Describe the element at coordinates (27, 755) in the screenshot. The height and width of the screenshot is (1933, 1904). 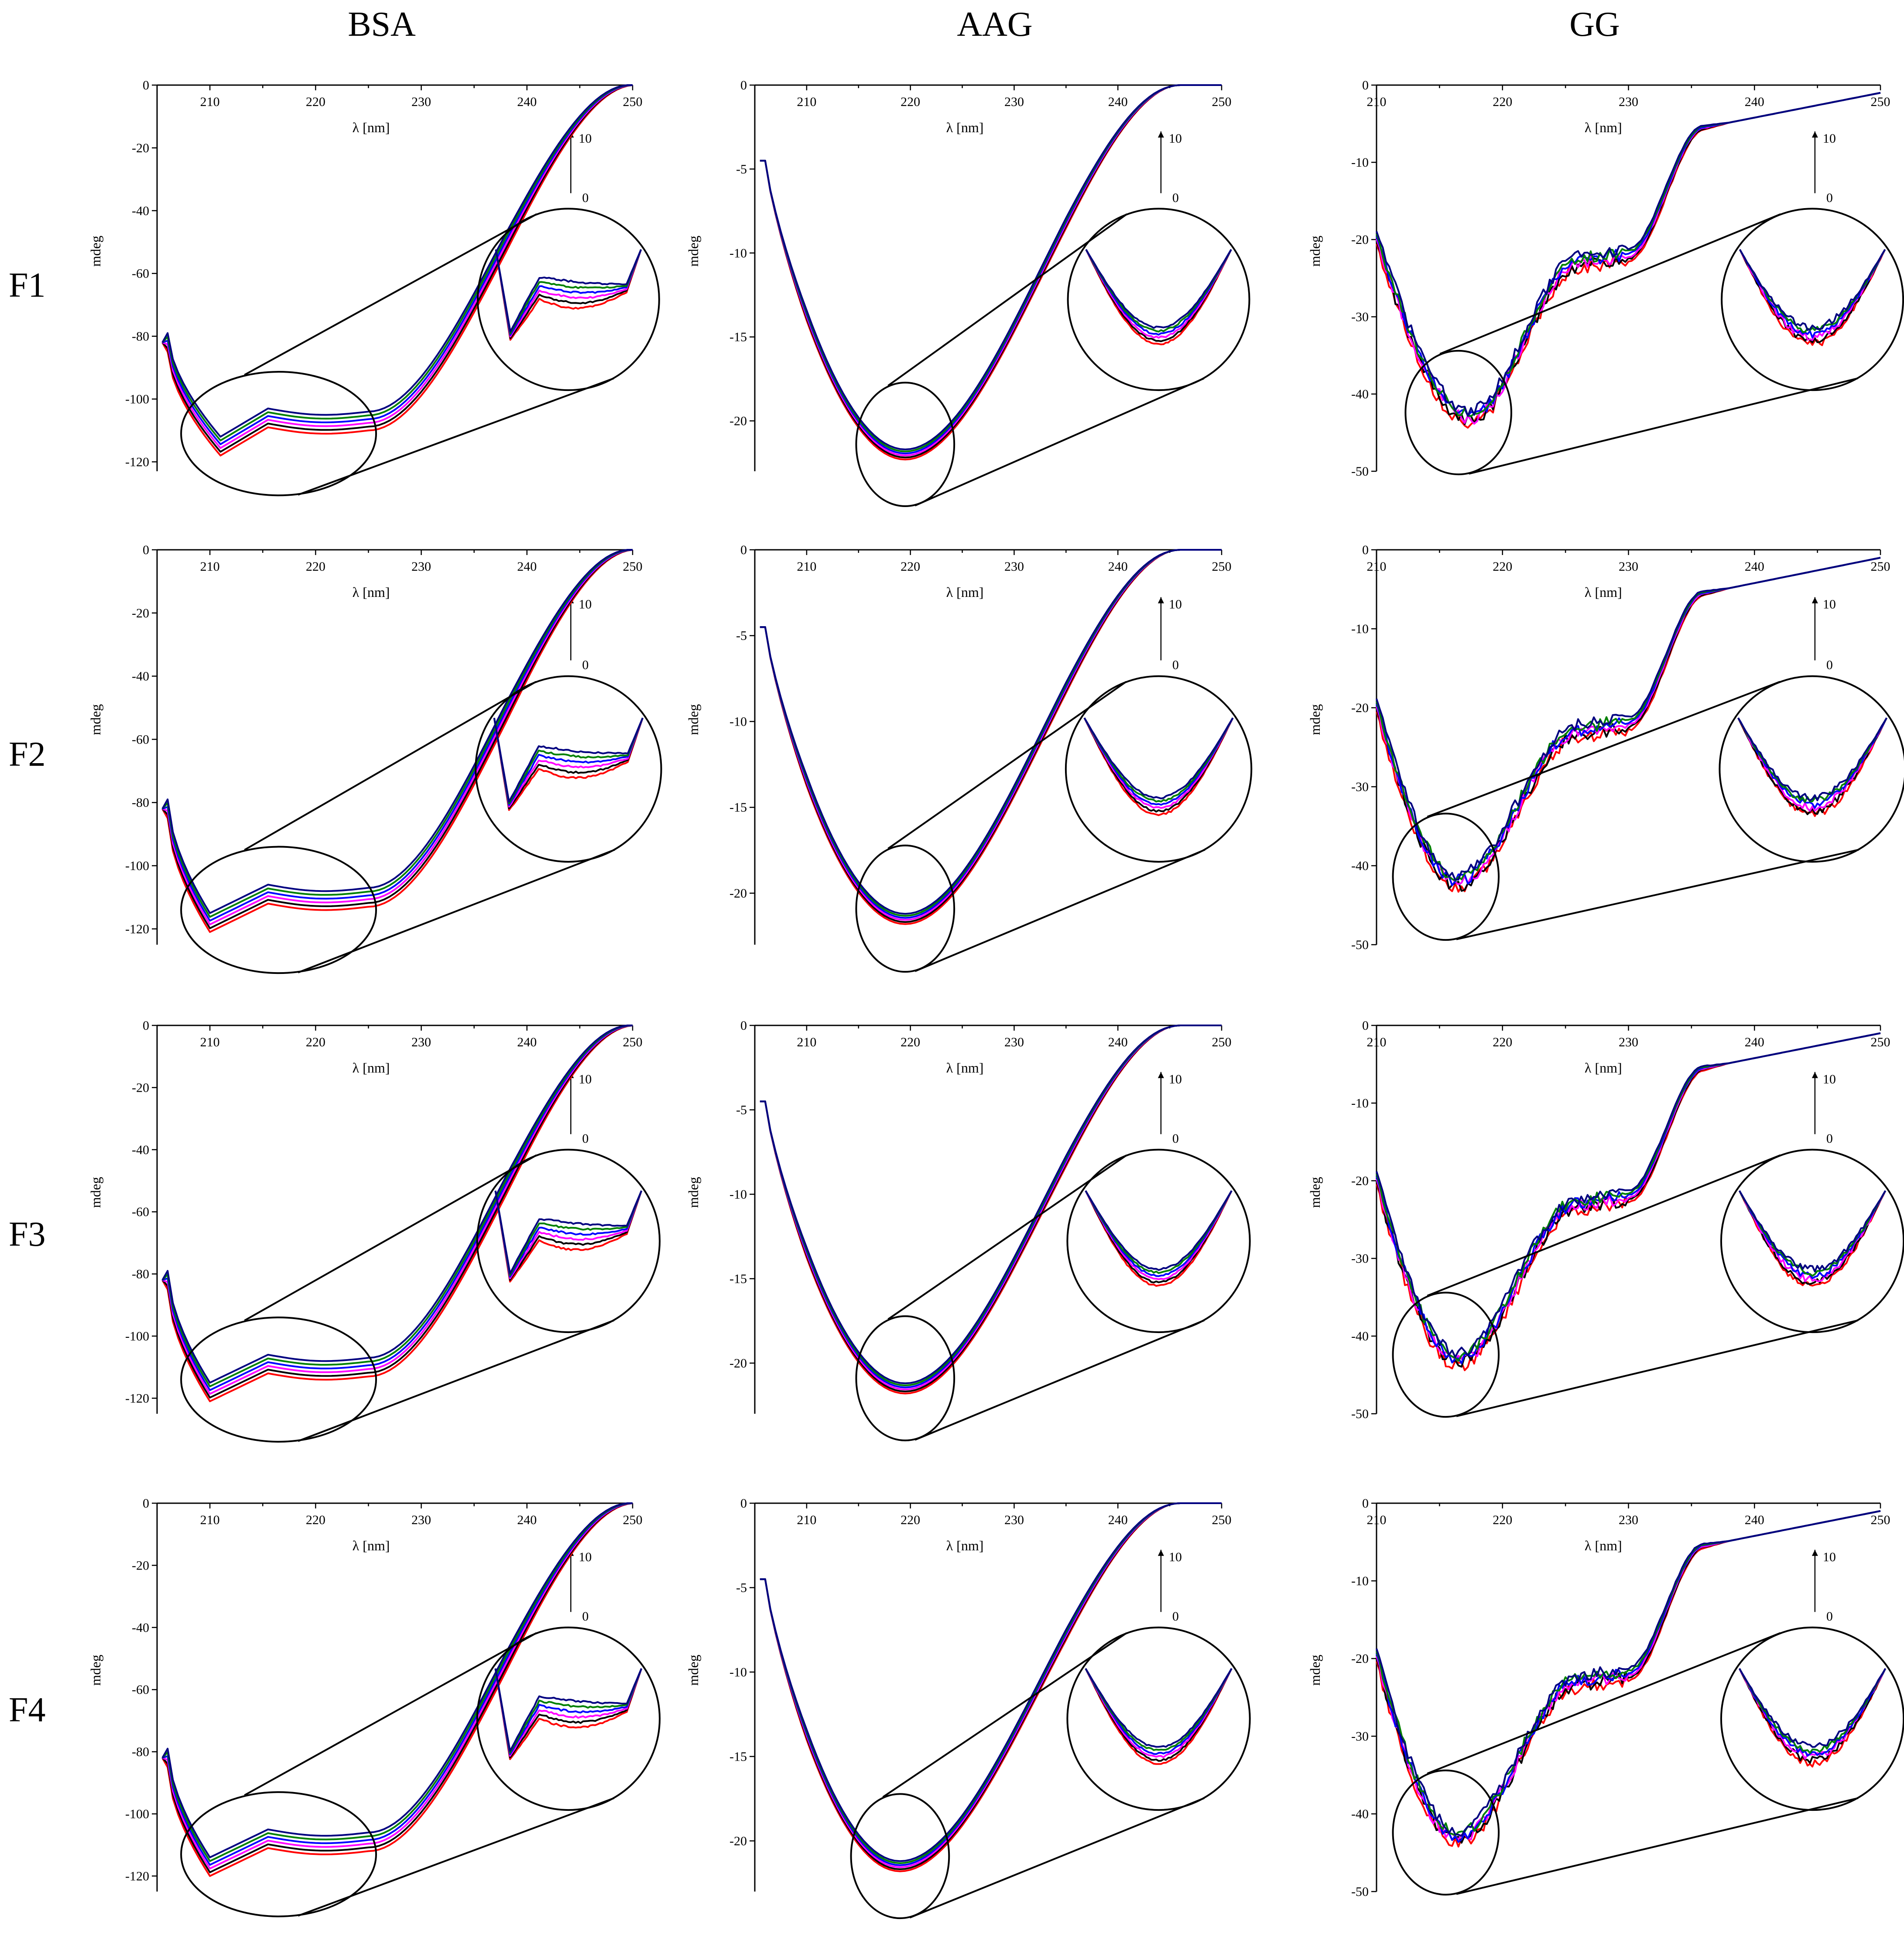
I see `row-title-f2: F2` at that location.